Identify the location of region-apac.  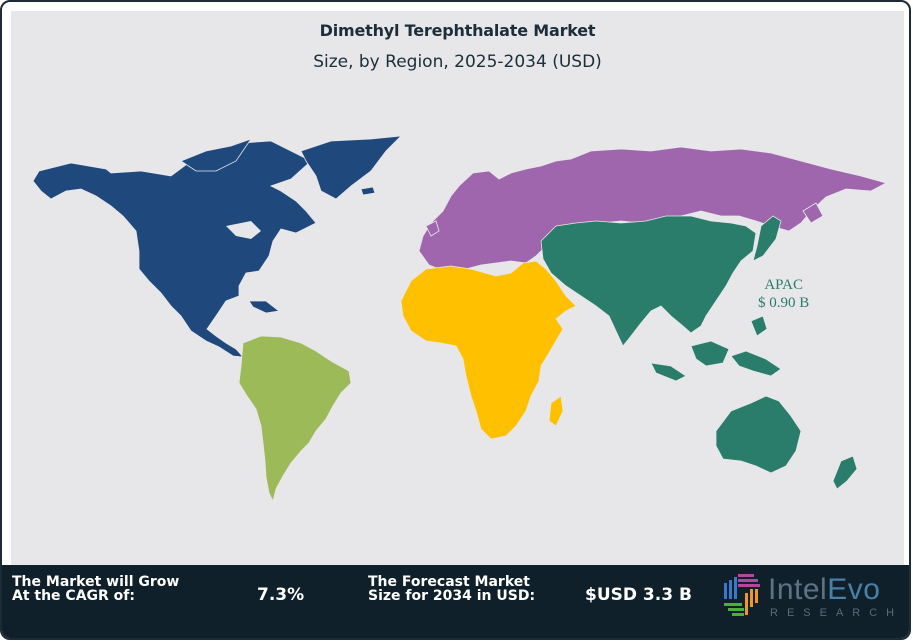
(699, 352).